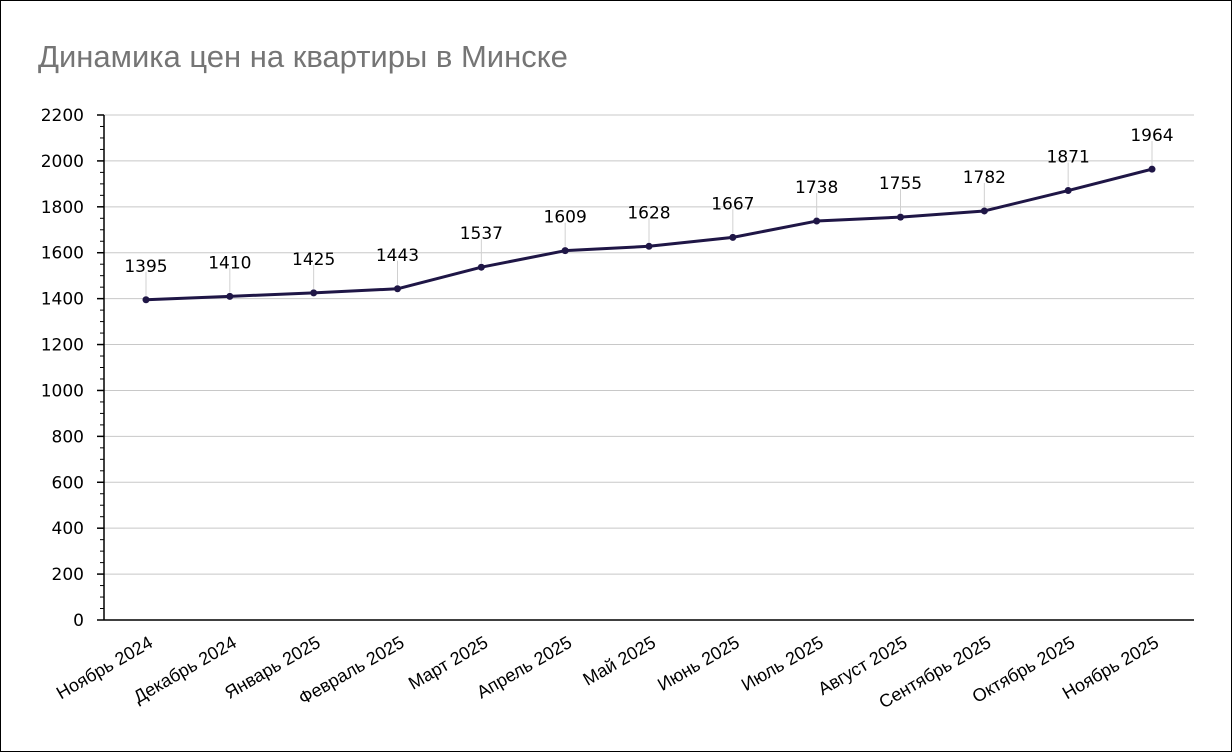 The width and height of the screenshot is (1232, 752). Describe the element at coordinates (62, 116) in the screenshot. I see `y-tick-label-2200: 2200` at that location.